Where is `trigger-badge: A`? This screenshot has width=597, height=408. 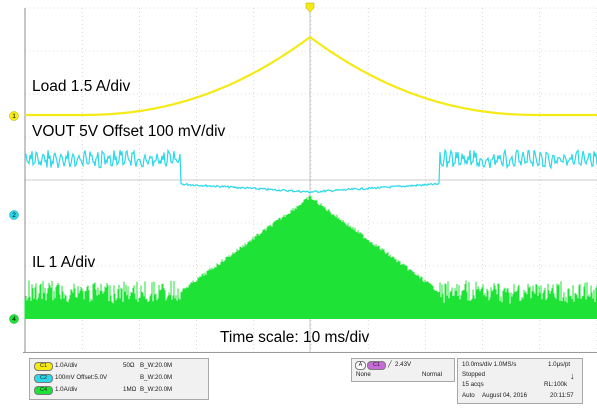 trigger-badge: A is located at coordinates (360, 365).